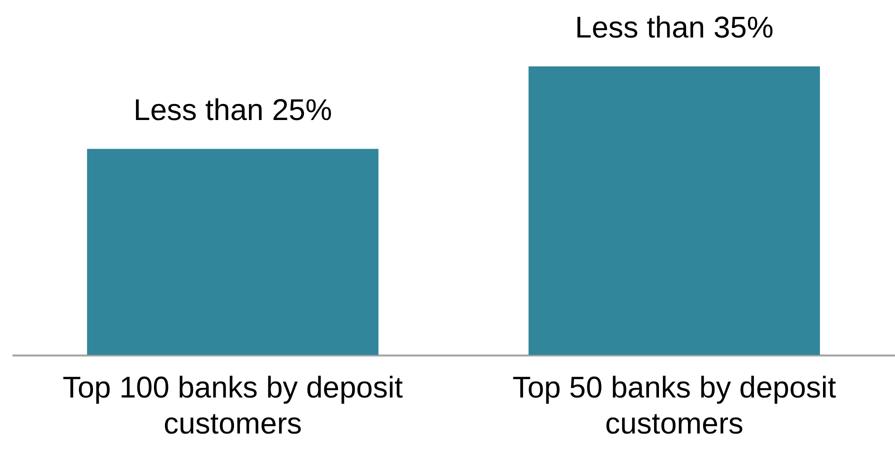 The height and width of the screenshot is (460, 895). I want to click on data-label: Less than 25%, so click(233, 110).